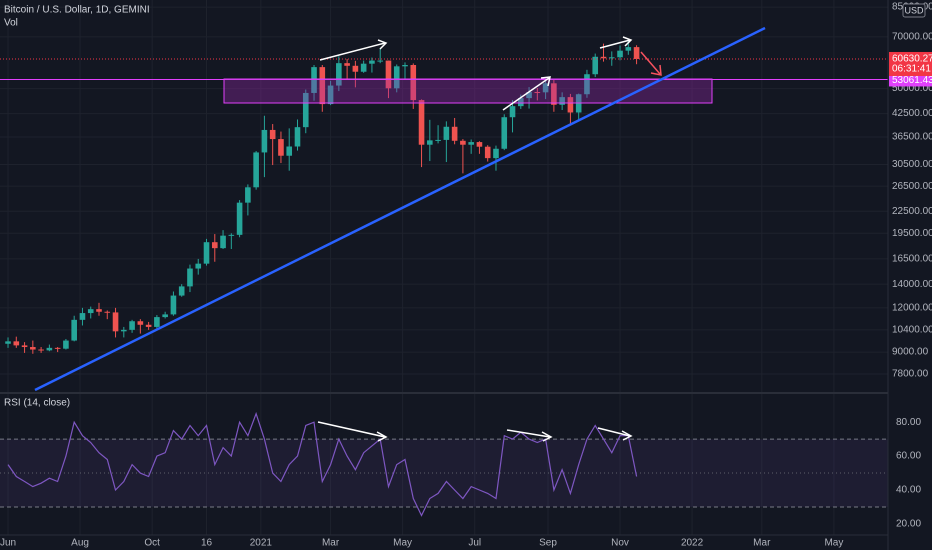  I want to click on currency-badge, so click(914, 10).